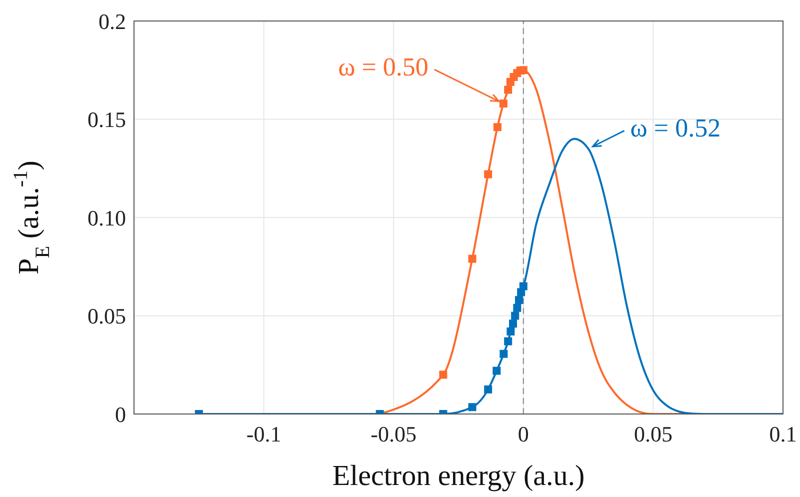  What do you see at coordinates (383, 67) in the screenshot?
I see `text: ω = 0.50` at bounding box center [383, 67].